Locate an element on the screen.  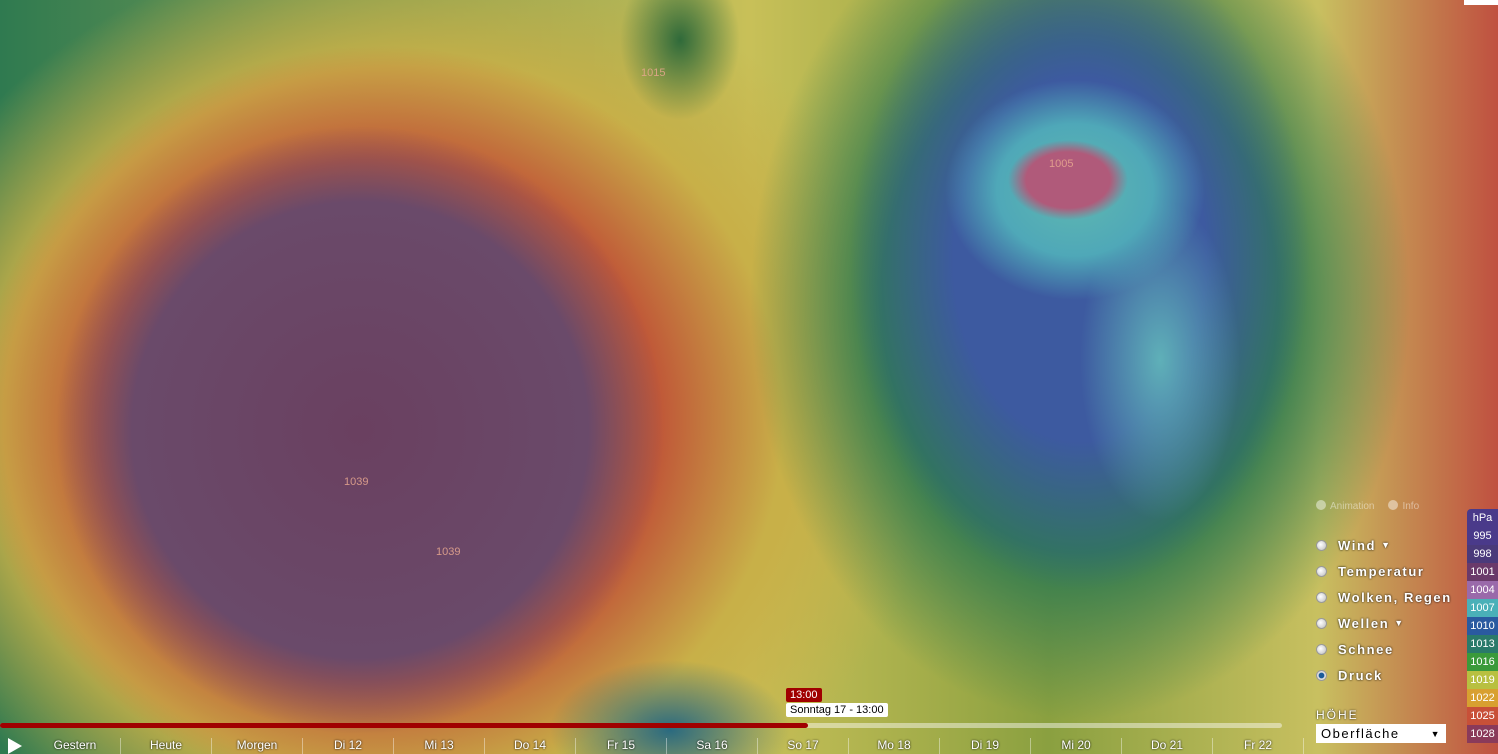
timeline-day: Sa 16 is located at coordinates (712, 746).